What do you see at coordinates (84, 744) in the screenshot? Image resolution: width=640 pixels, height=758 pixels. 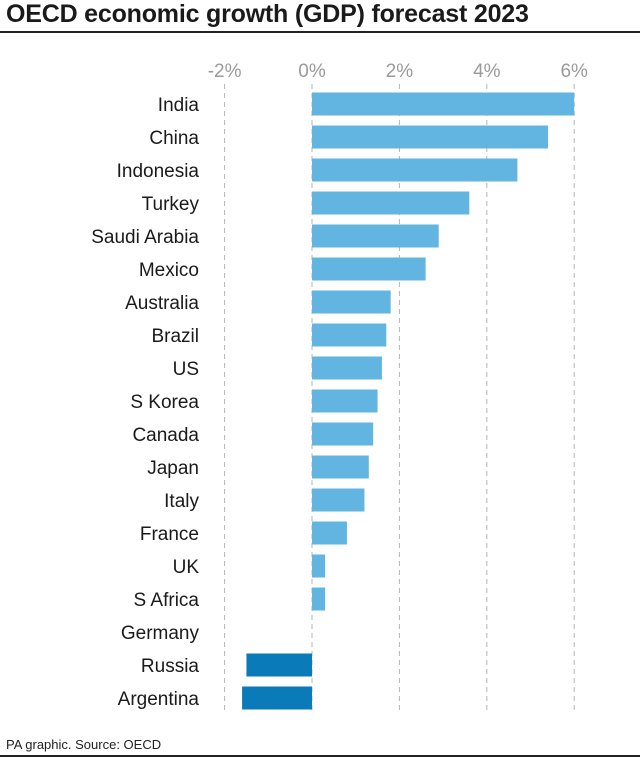 I see `source-note: PA graphic. Source: OECD` at bounding box center [84, 744].